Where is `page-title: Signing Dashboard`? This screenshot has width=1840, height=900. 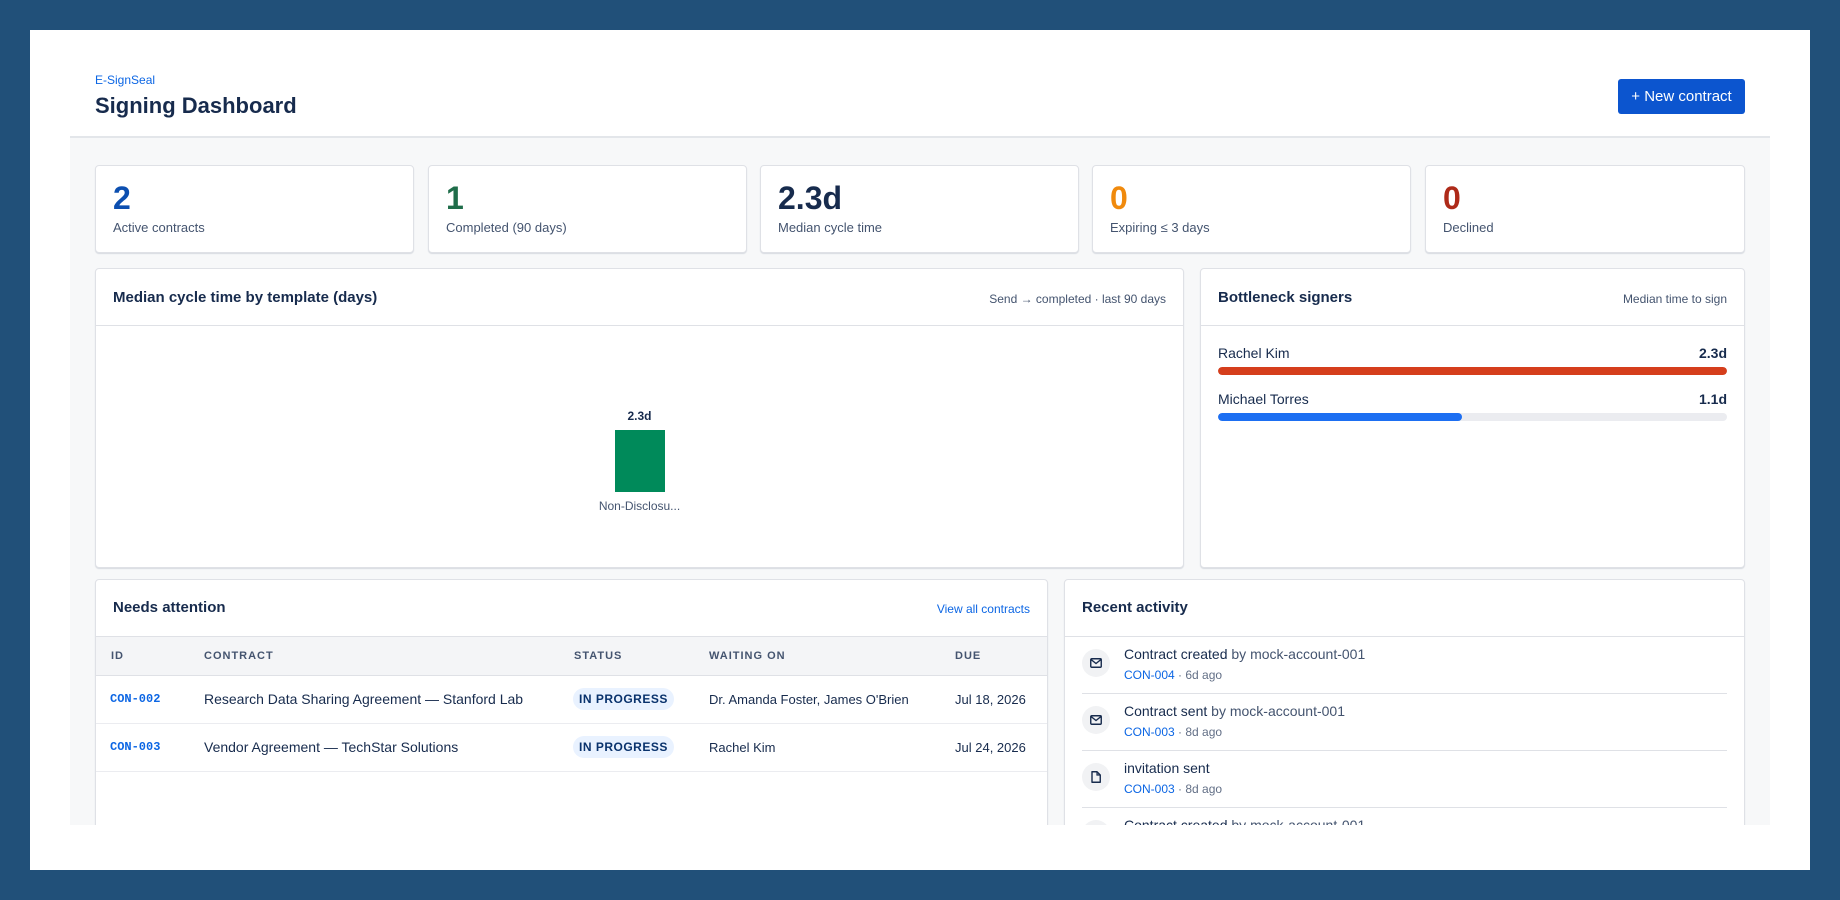 page-title: Signing Dashboard is located at coordinates (196, 105).